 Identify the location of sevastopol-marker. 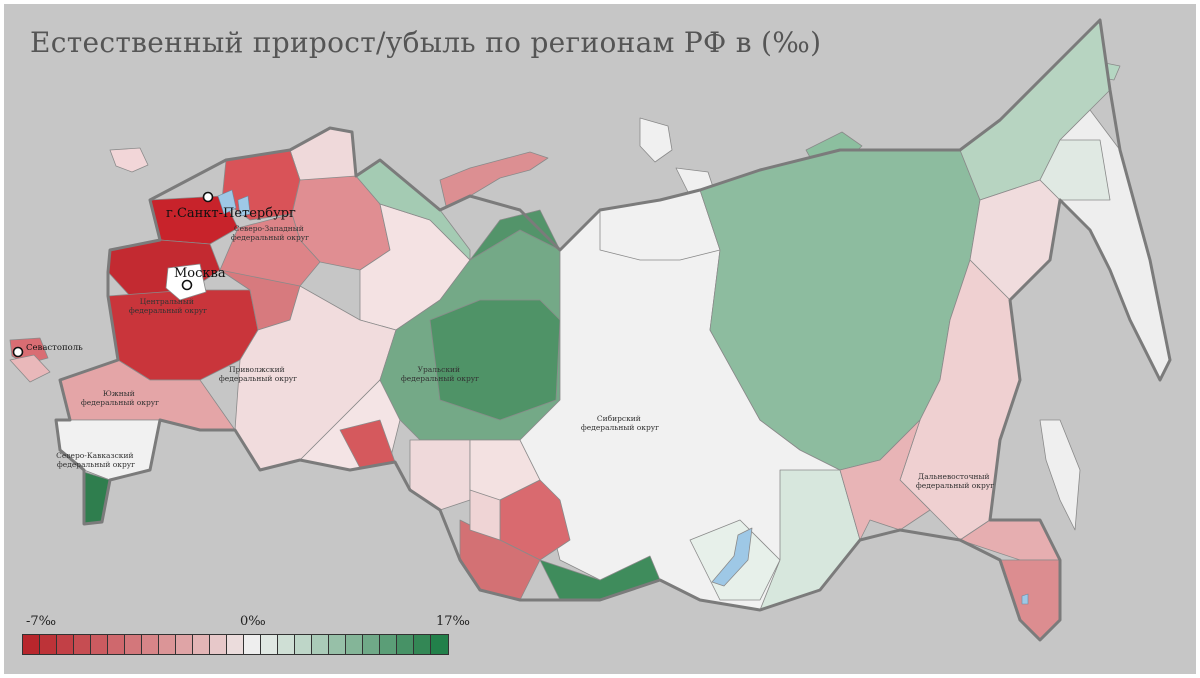
(18, 352).